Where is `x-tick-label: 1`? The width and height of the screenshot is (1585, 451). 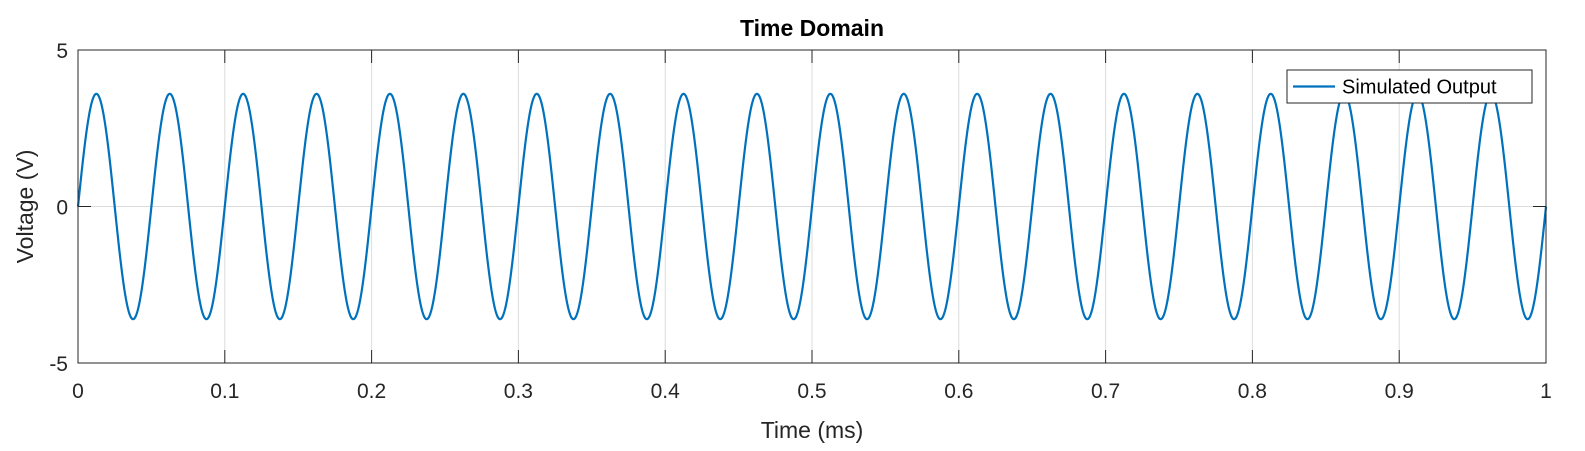
x-tick-label: 1 is located at coordinates (1546, 391).